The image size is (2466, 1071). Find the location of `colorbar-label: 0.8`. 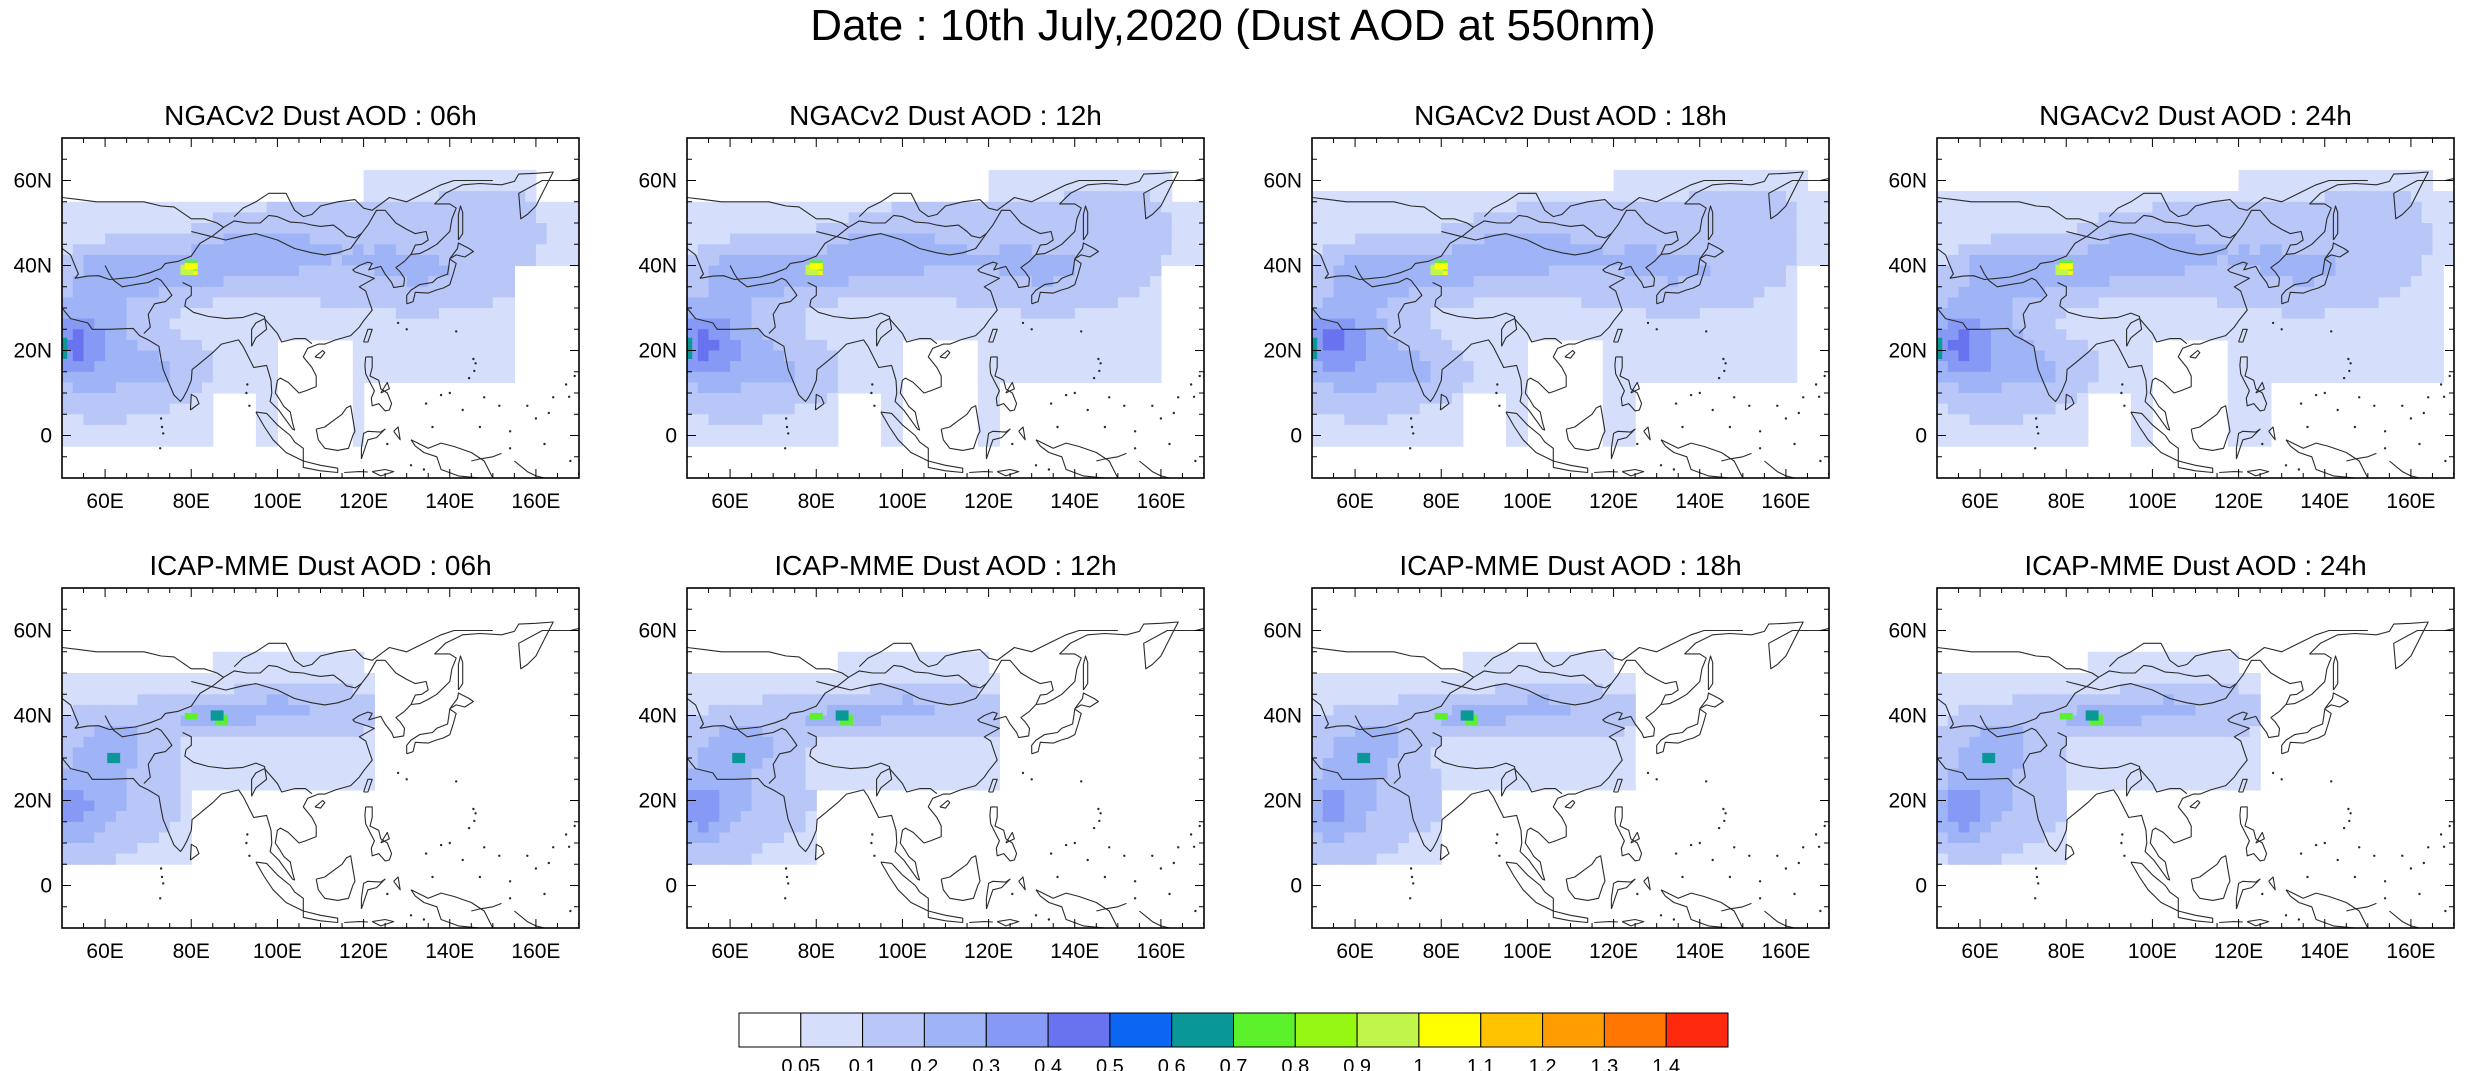

colorbar-label: 0.8 is located at coordinates (1295, 1063).